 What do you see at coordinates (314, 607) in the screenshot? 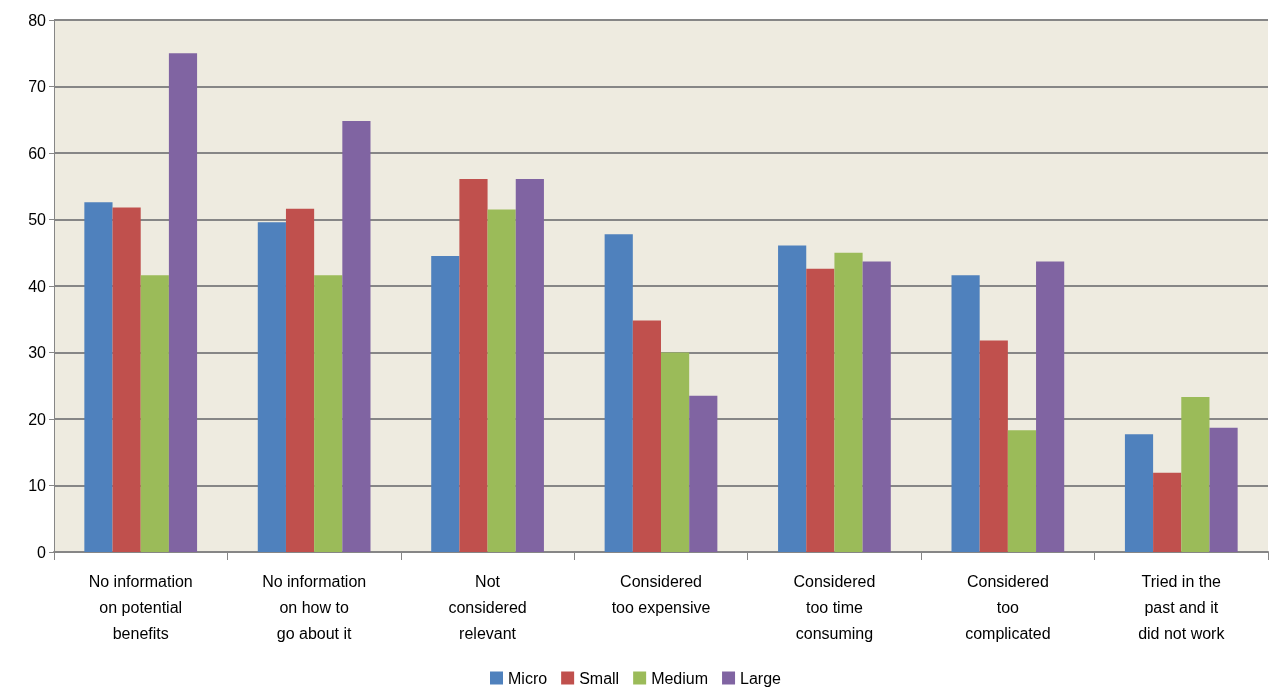
I see `x-tick-label: No information on how to go about it` at bounding box center [314, 607].